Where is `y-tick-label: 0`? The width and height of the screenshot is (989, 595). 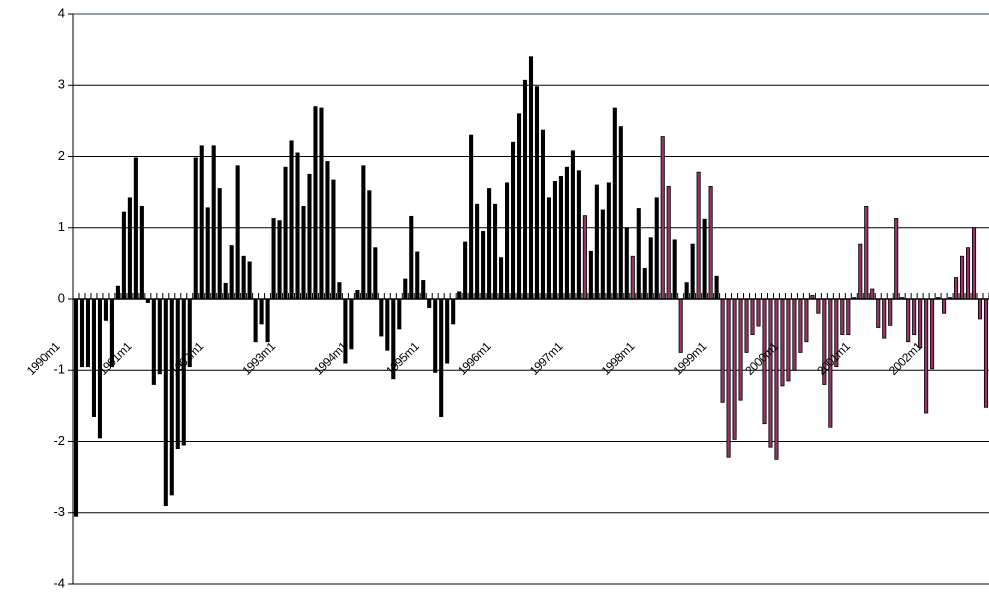 y-tick-label: 0 is located at coordinates (61, 297).